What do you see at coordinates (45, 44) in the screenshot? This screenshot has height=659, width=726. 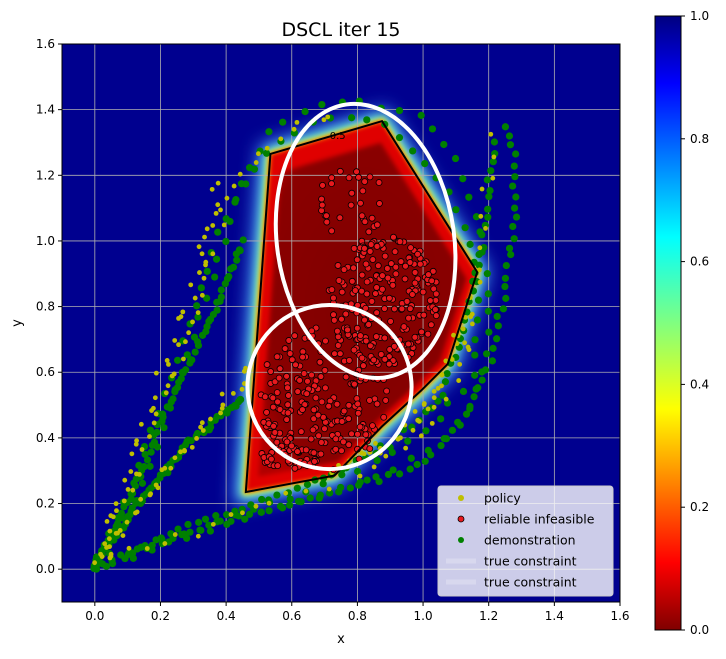 I see `y-tick-label: 1.6` at bounding box center [45, 44].